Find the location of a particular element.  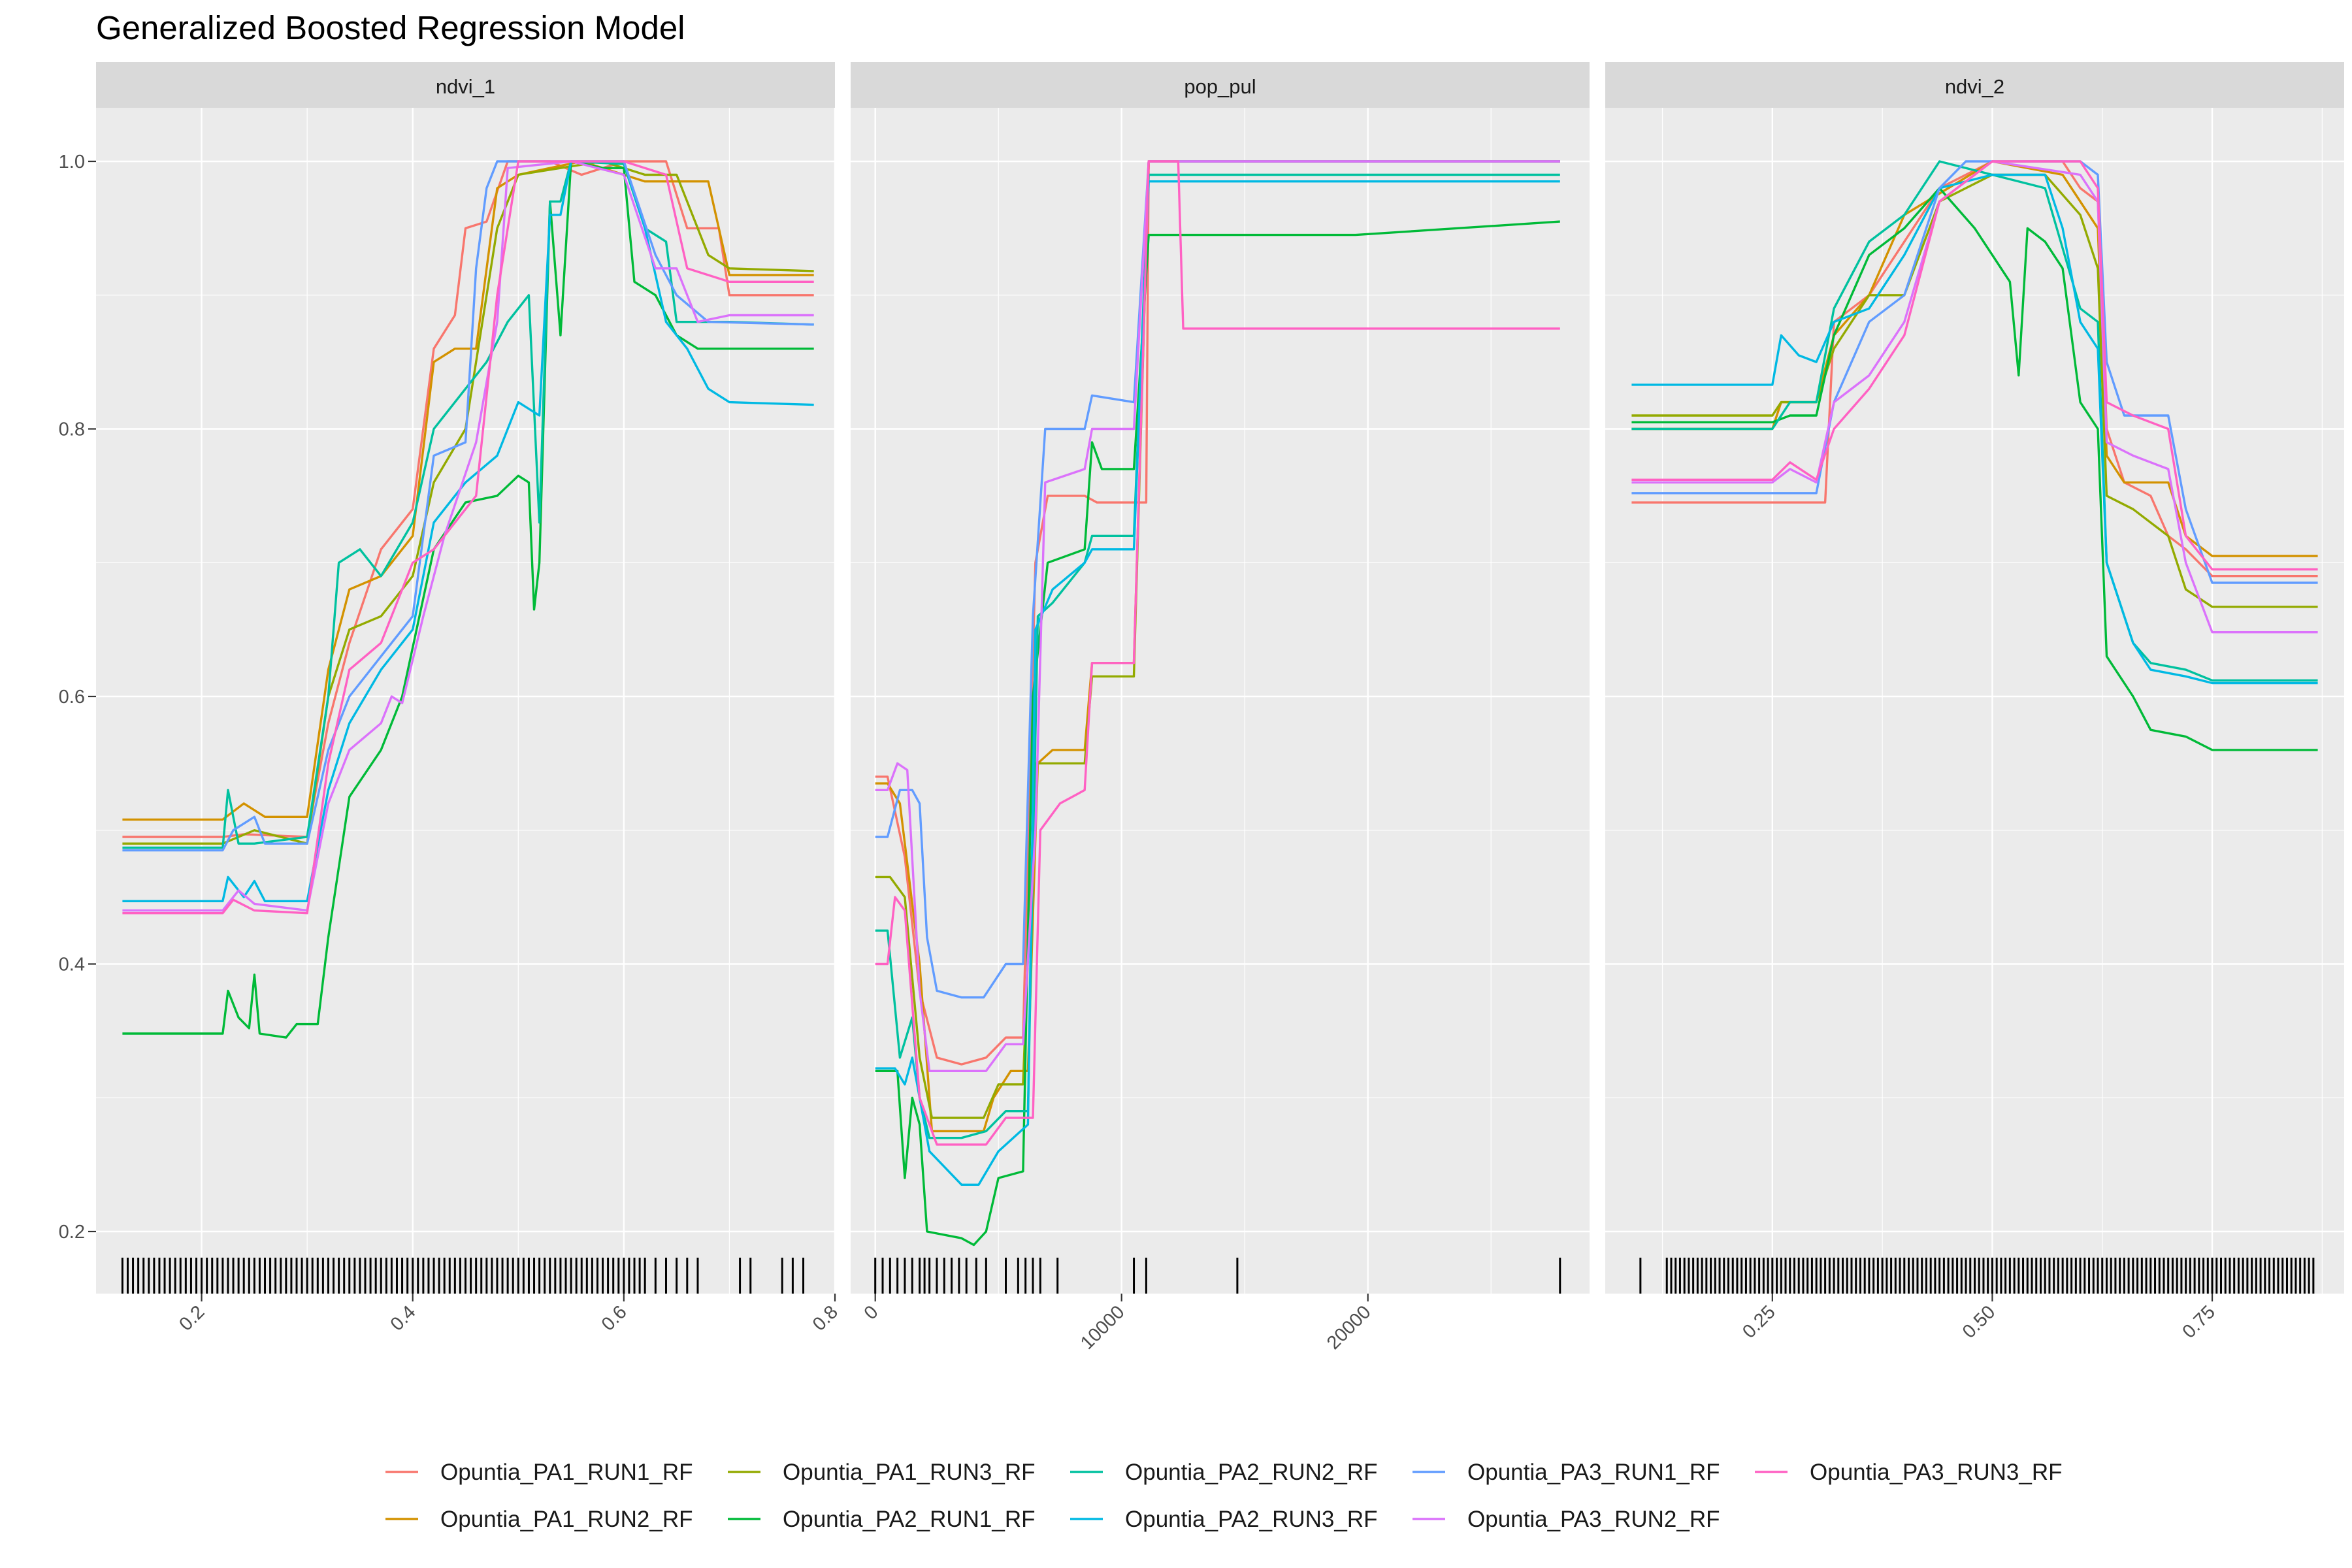

legend-item: Opuntia_PA2_RUN2_RF is located at coordinates (1224, 1472).